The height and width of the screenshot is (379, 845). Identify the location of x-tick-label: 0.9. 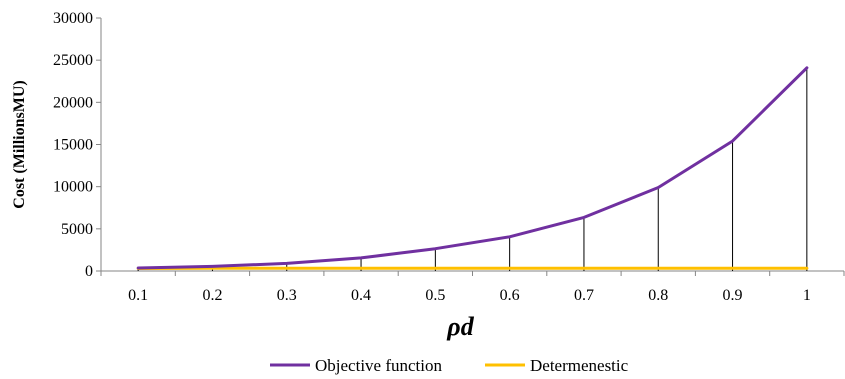
(733, 295).